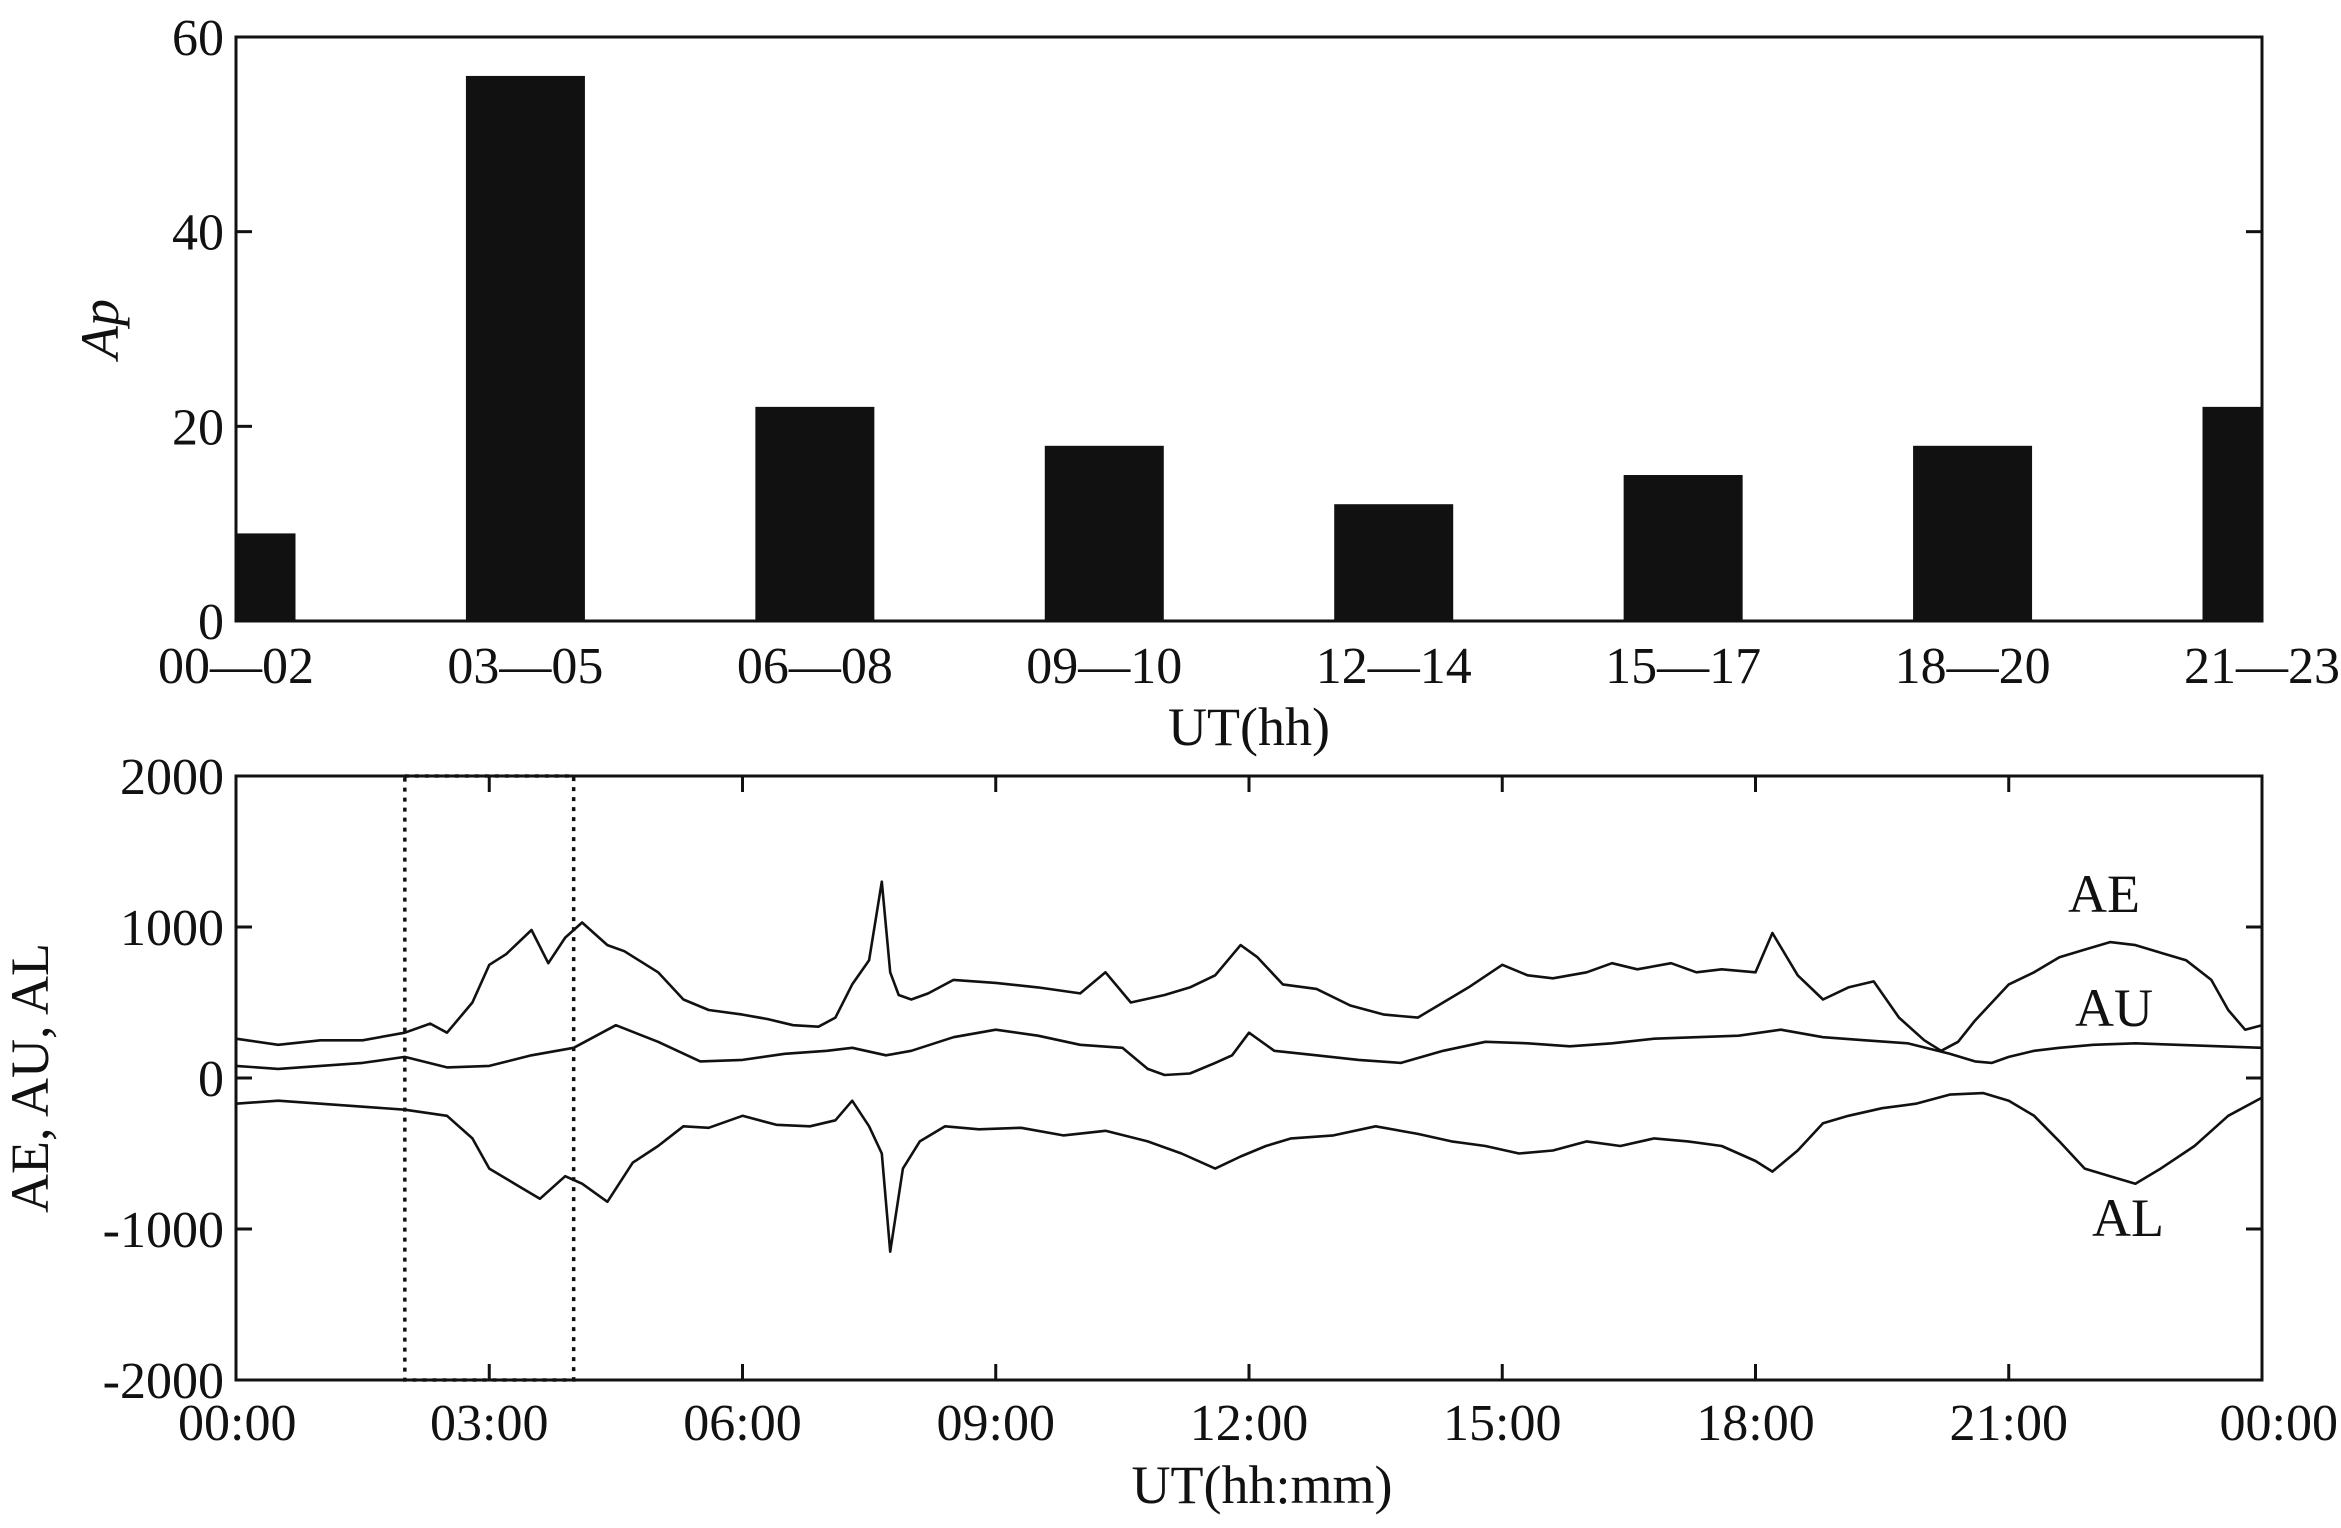 Image resolution: width=2341 pixels, height=1528 pixels. I want to click on ap-x-axis-label: UT(hh), so click(1249, 727).